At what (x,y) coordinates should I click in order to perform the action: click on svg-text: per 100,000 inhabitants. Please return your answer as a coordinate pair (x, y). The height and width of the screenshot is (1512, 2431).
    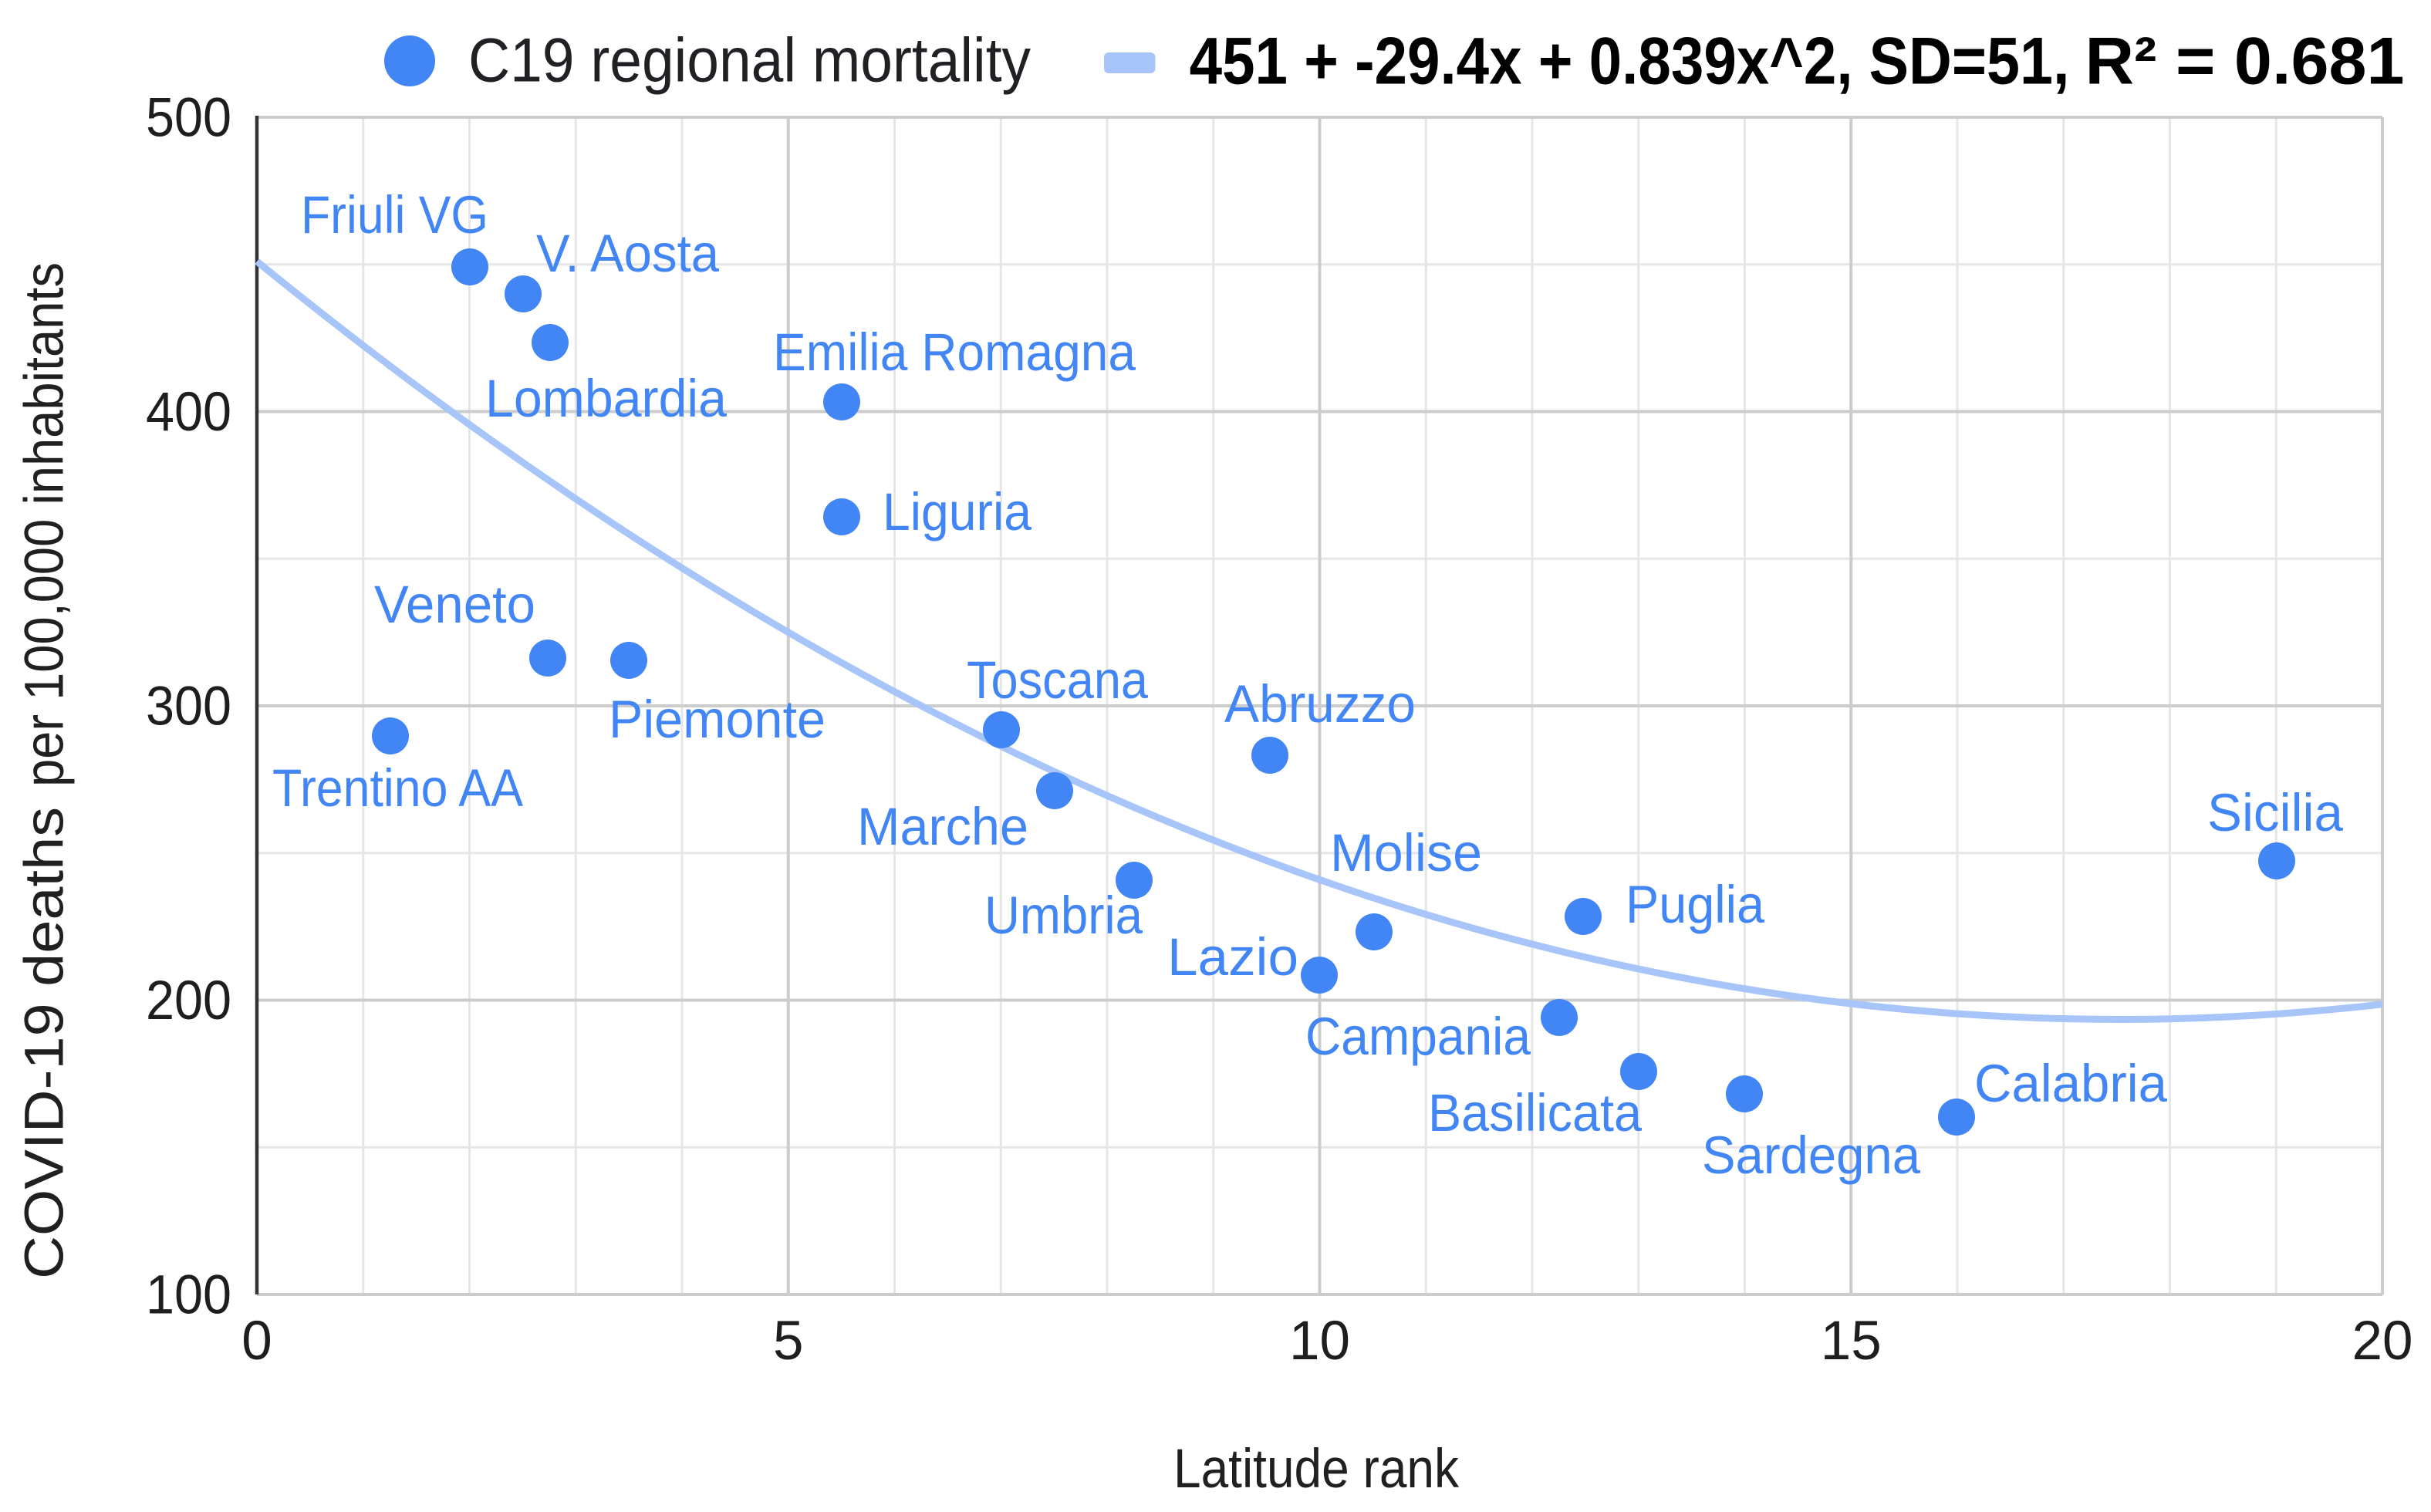
    Looking at the image, I should click on (45, 524).